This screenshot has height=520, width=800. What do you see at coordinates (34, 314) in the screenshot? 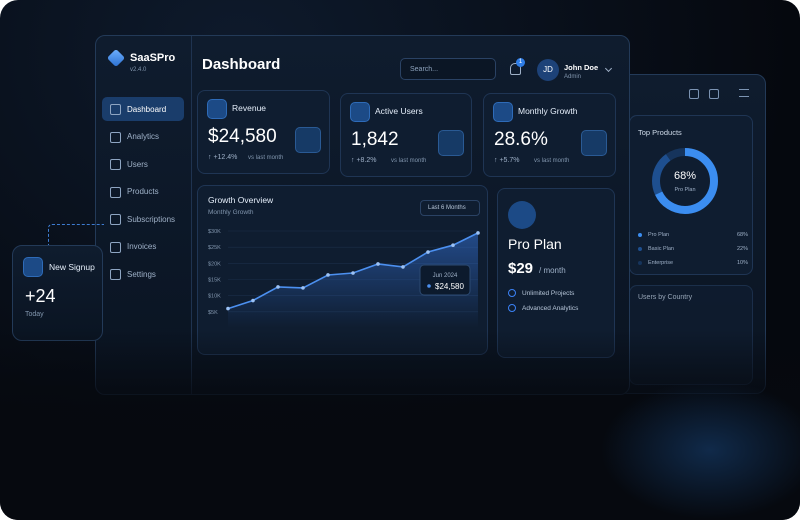
I see `signup-note: Today` at bounding box center [34, 314].